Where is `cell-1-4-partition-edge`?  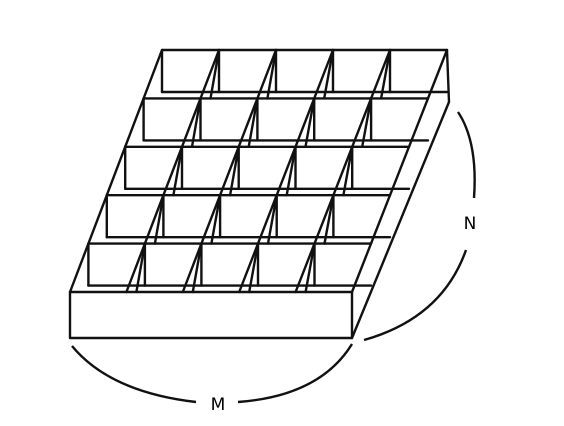 cell-1-4-partition-edge is located at coordinates (329, 219).